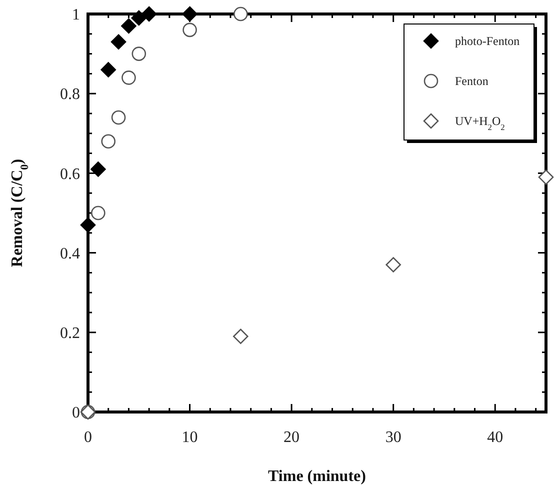 Image resolution: width=555 pixels, height=485 pixels. Describe the element at coordinates (190, 437) in the screenshot. I see `x-tick-label: 10` at that location.